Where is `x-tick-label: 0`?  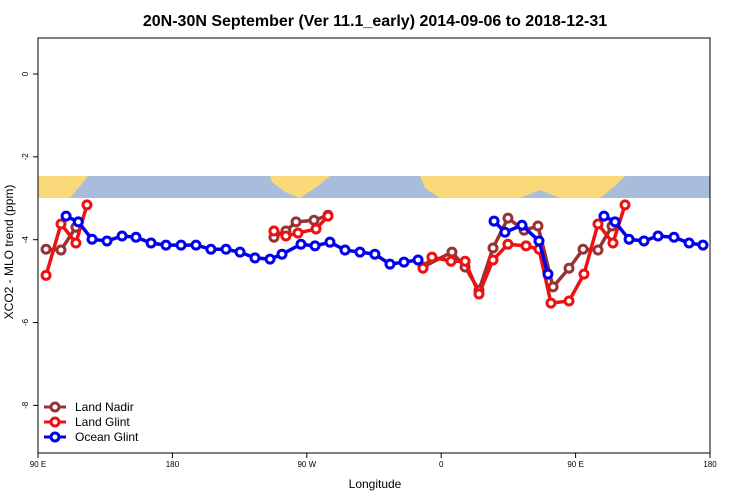
x-tick-label: 0 is located at coordinates (441, 464).